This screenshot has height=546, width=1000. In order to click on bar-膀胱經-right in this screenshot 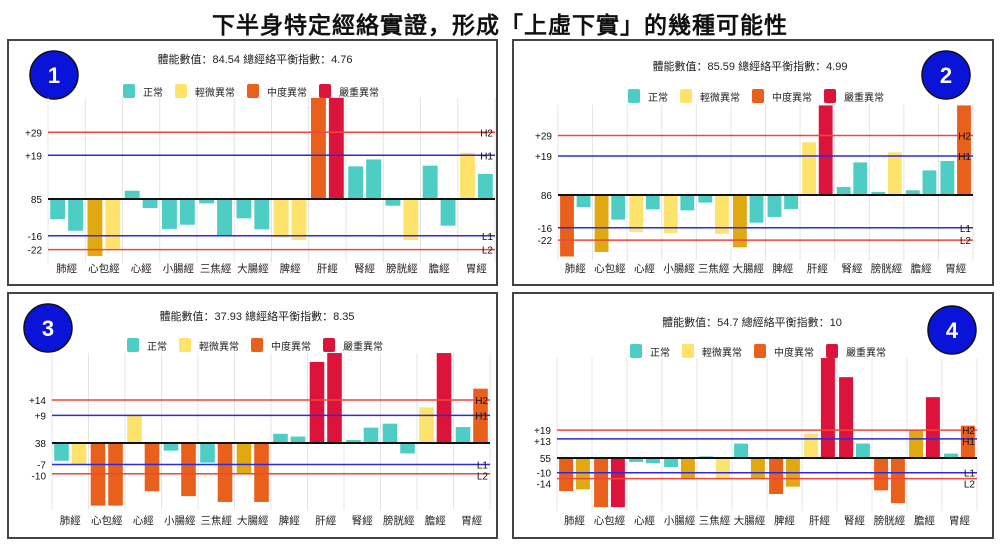, I will do `click(407, 448)`.